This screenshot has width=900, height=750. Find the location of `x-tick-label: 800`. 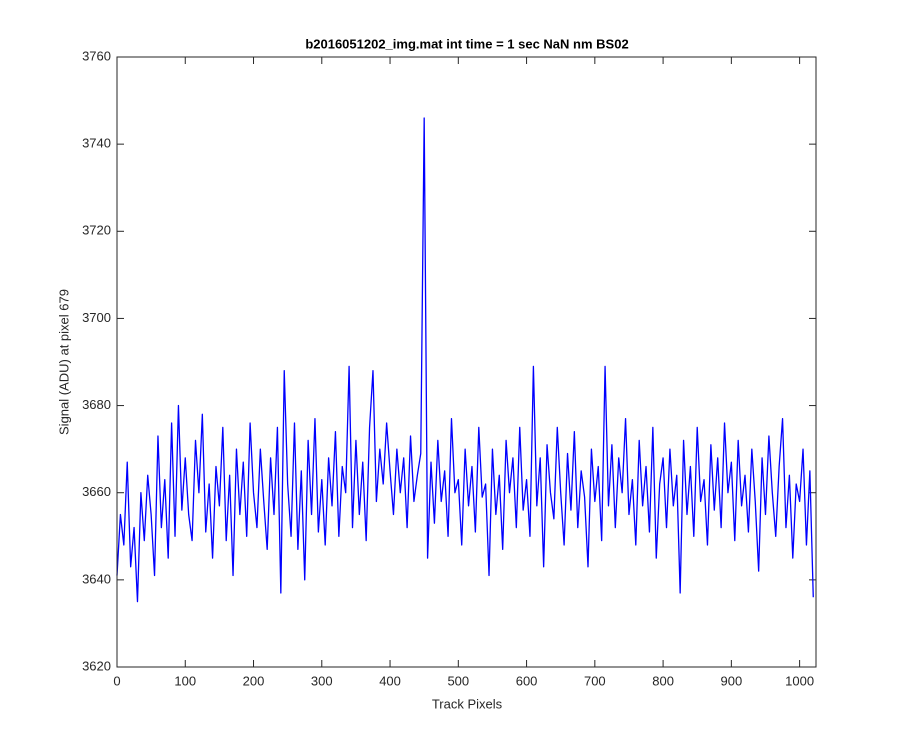

x-tick-label: 800 is located at coordinates (663, 680).